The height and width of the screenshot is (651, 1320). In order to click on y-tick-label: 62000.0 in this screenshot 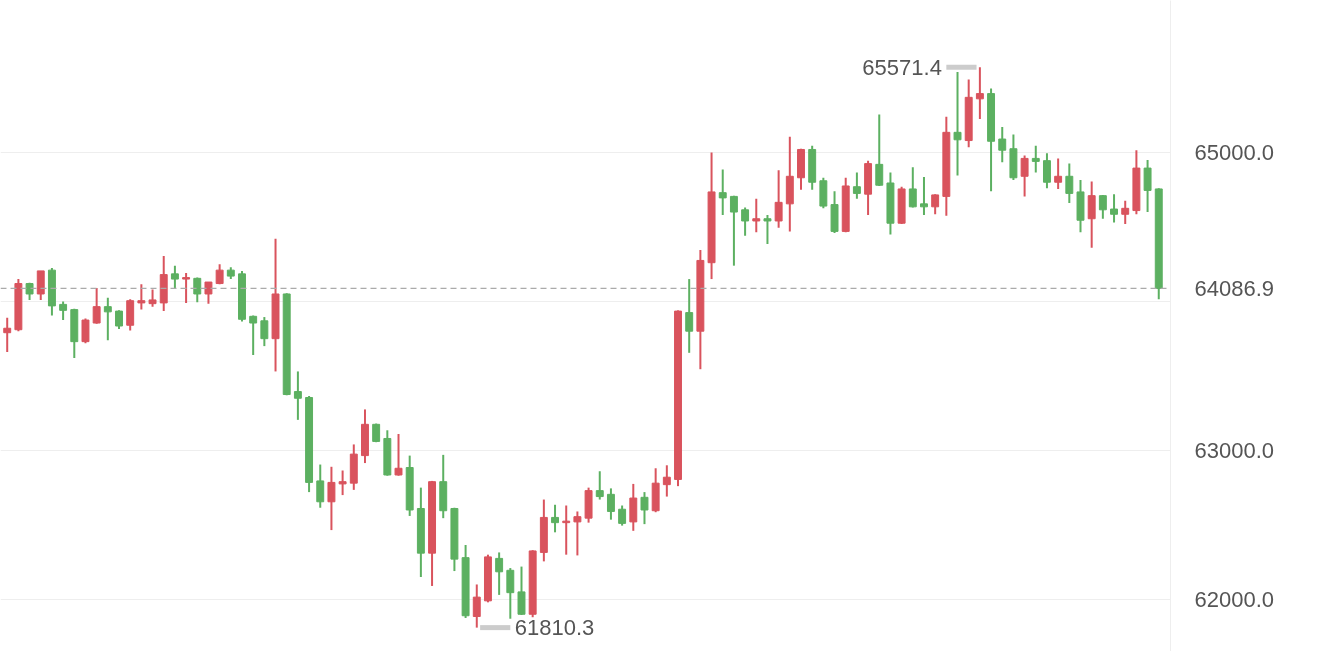, I will do `click(1234, 599)`.